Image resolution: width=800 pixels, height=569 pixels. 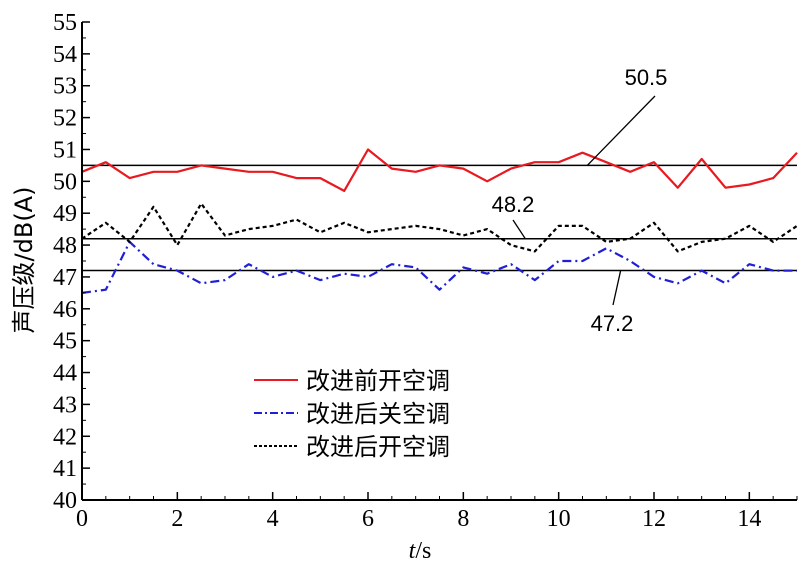 I want to click on annotations: 50.5 48.2 47.2, so click(x=580, y=200).